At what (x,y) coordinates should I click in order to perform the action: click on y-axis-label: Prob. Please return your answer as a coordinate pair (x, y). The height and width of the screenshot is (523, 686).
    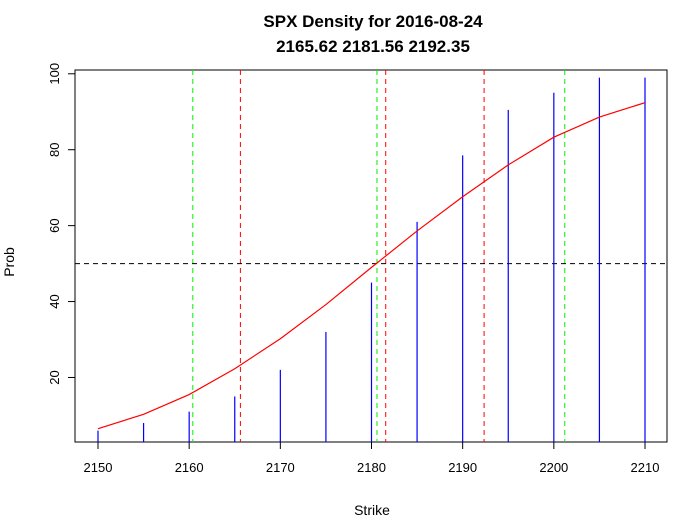
    Looking at the image, I should click on (9, 262).